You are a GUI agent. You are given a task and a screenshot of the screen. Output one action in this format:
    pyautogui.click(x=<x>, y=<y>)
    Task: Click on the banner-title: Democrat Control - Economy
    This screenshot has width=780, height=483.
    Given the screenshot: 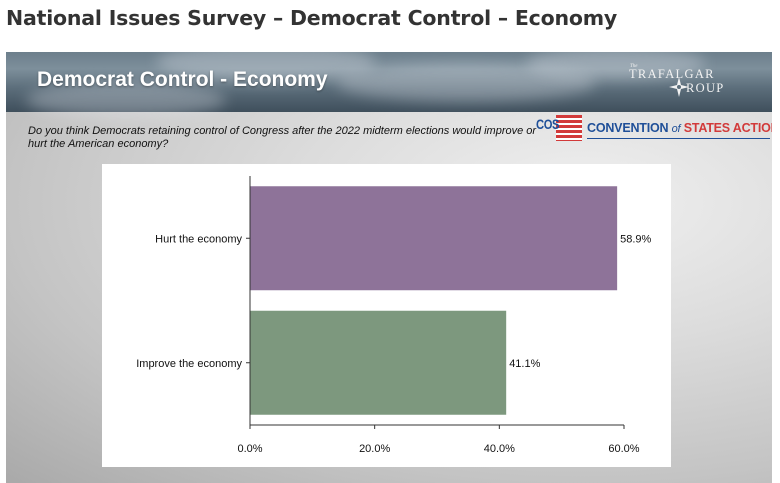 What is the action you would take?
    pyautogui.click(x=182, y=79)
    